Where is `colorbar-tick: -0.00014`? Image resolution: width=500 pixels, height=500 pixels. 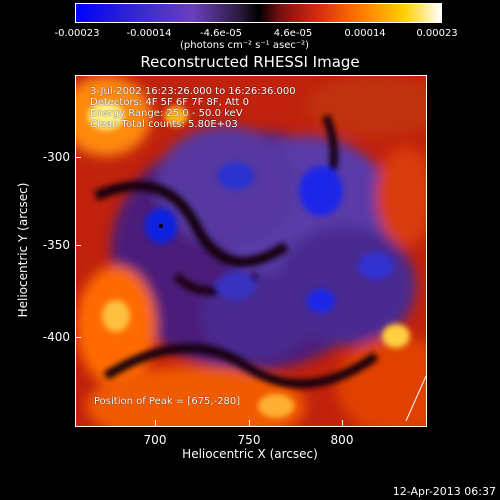 colorbar-tick: -0.00014 is located at coordinates (149, 33).